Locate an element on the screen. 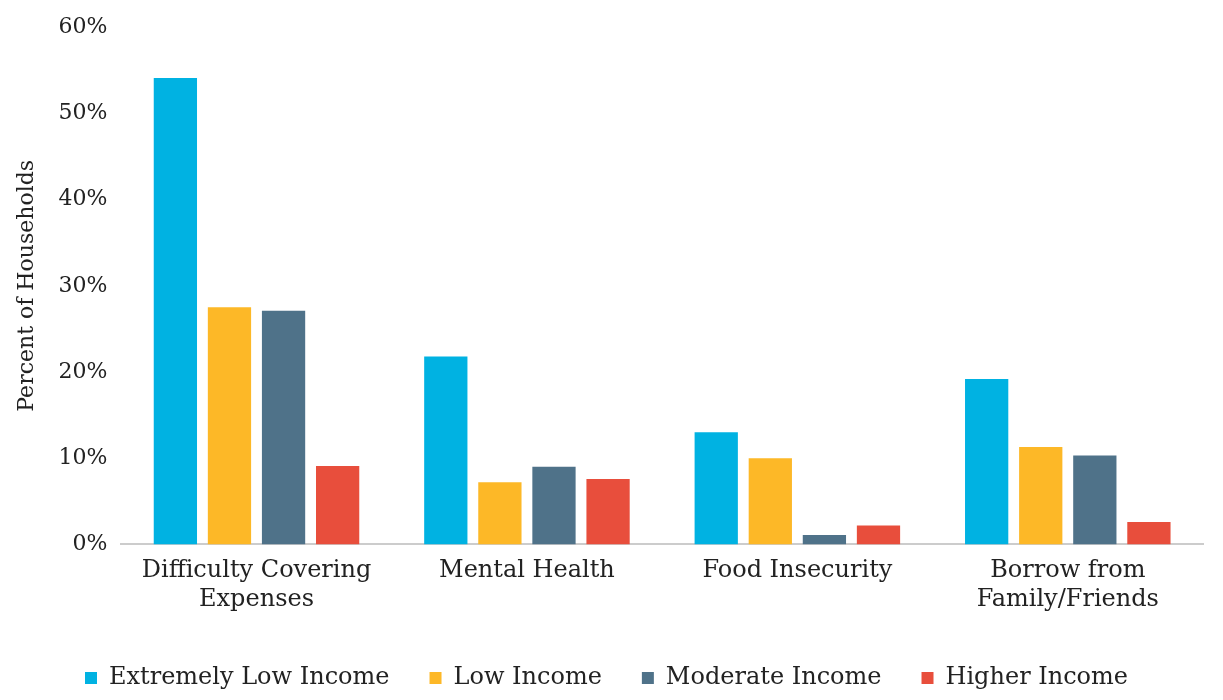 The height and width of the screenshot is (700, 1223). x-tick-label: Borrow from Family/Friends is located at coordinates (1067, 583).